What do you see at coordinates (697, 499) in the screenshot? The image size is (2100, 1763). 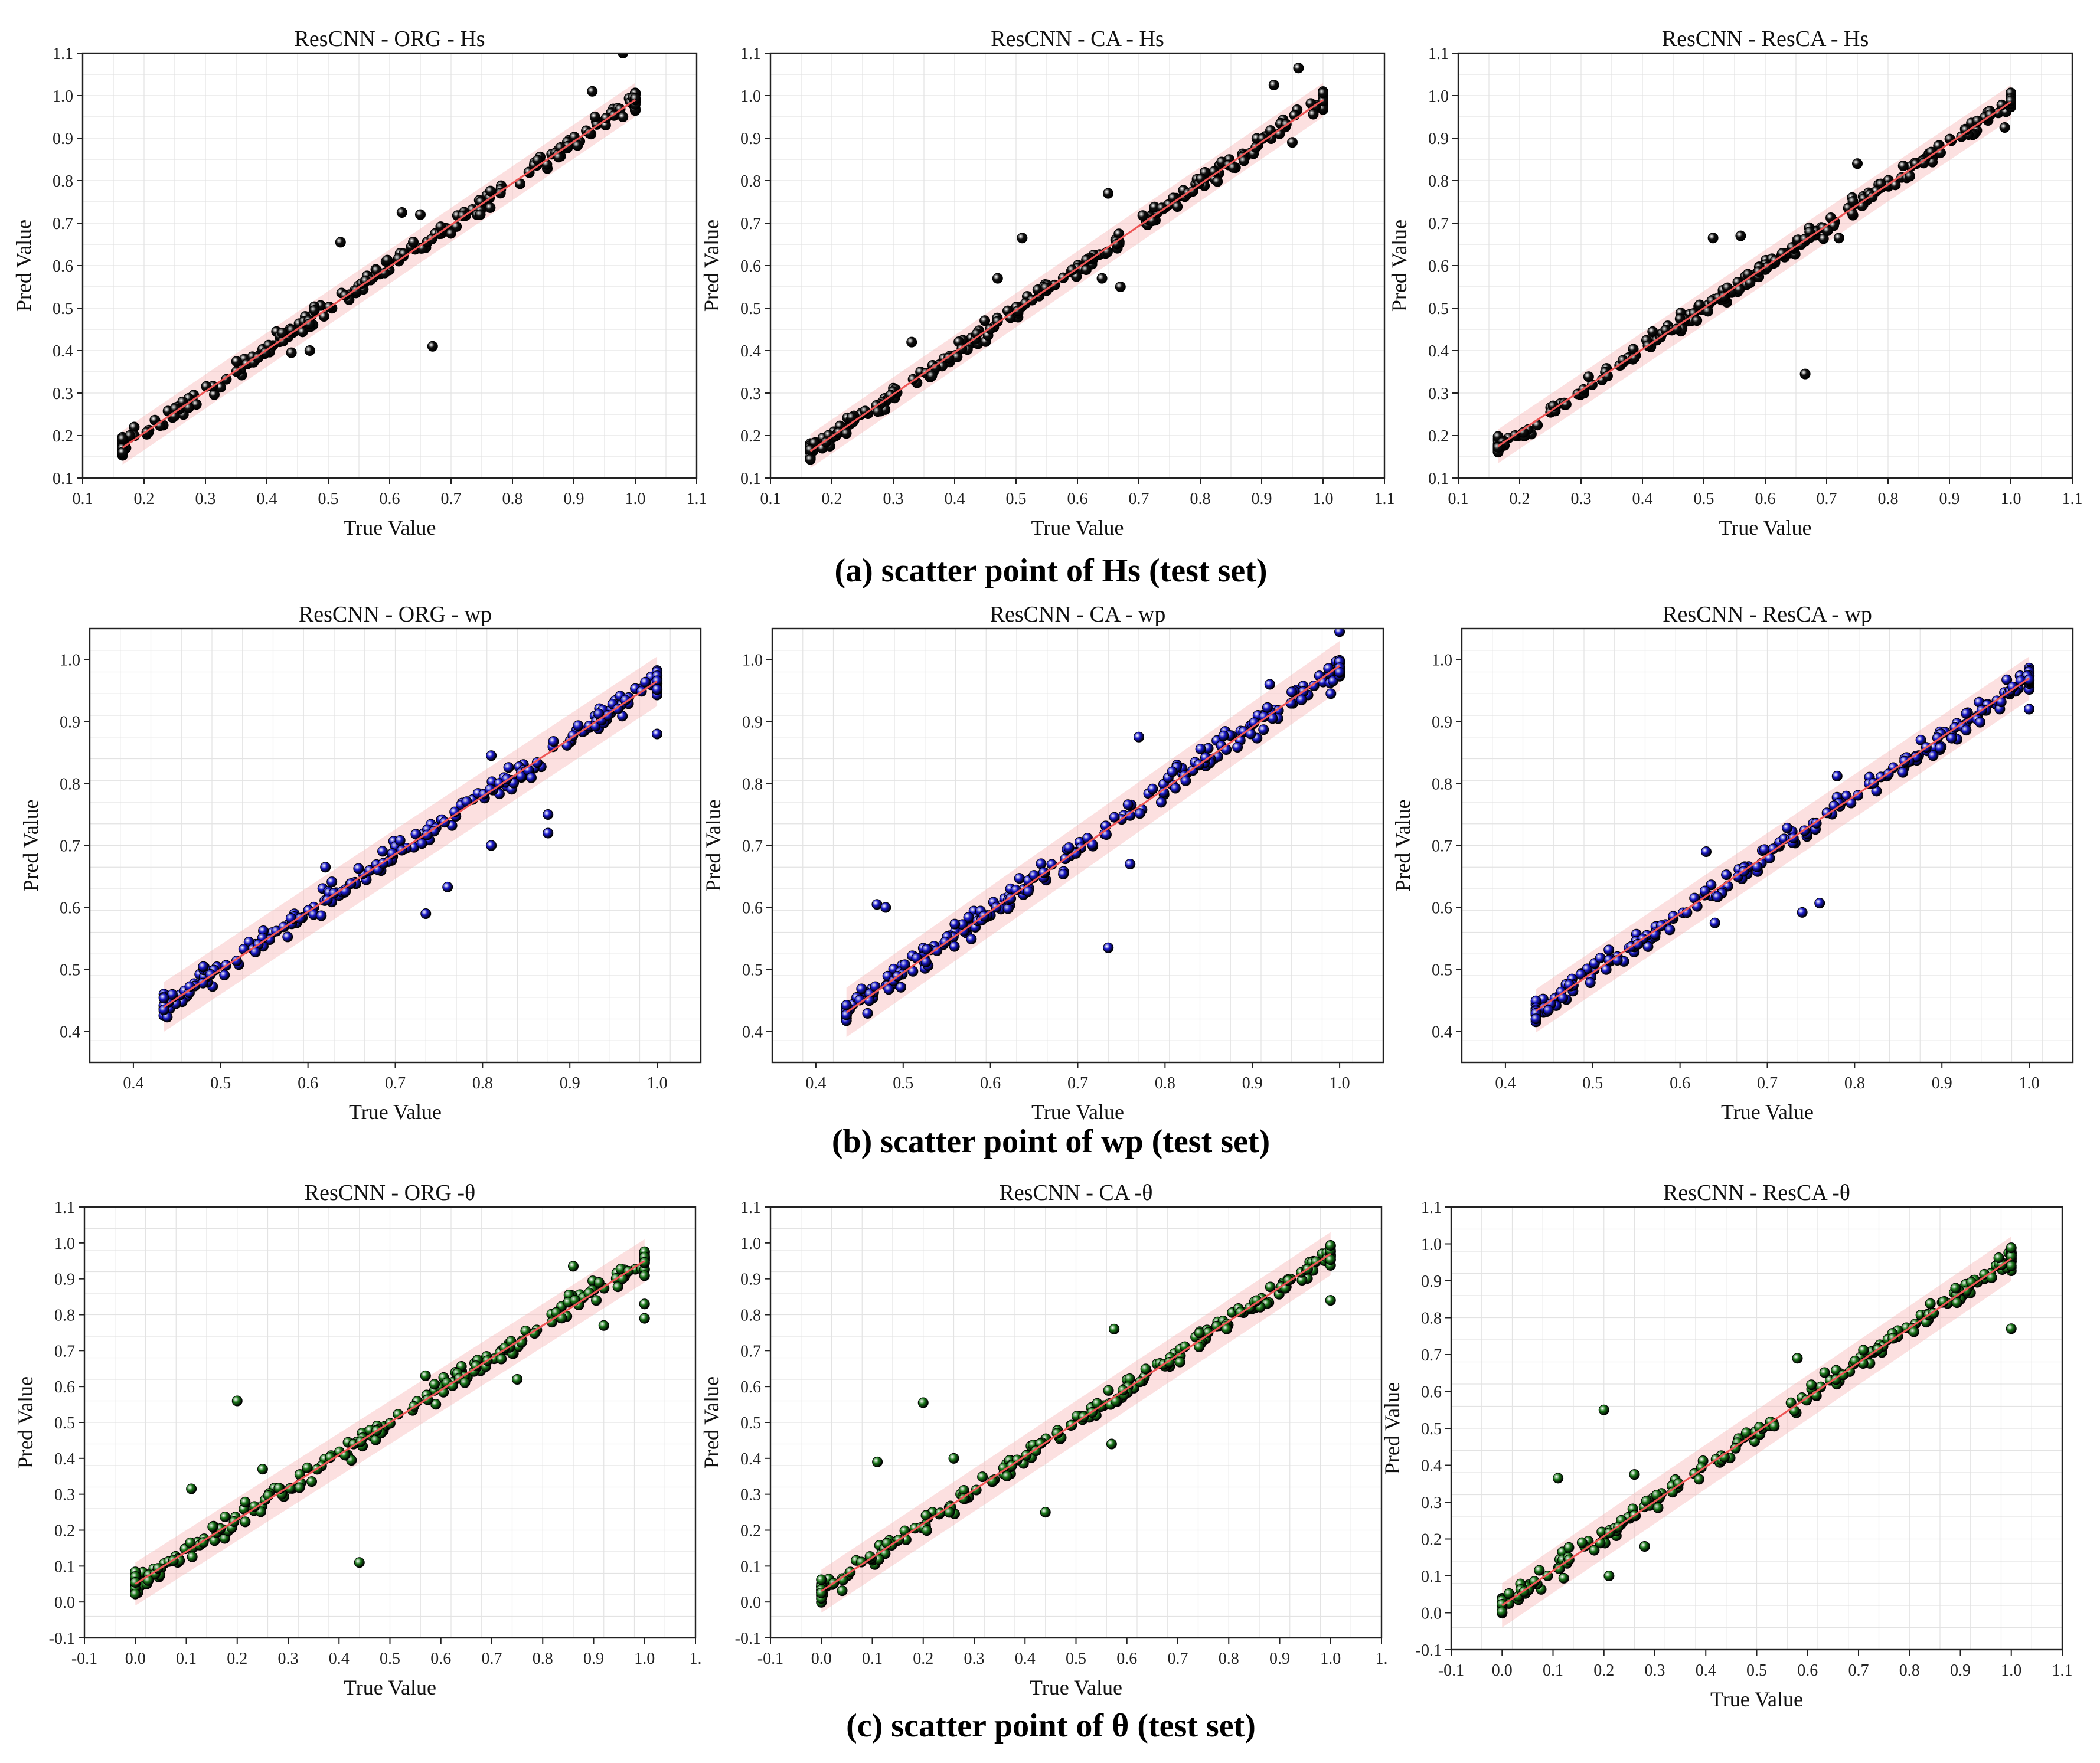 I see `x-tick-label: 1.1` at bounding box center [697, 499].